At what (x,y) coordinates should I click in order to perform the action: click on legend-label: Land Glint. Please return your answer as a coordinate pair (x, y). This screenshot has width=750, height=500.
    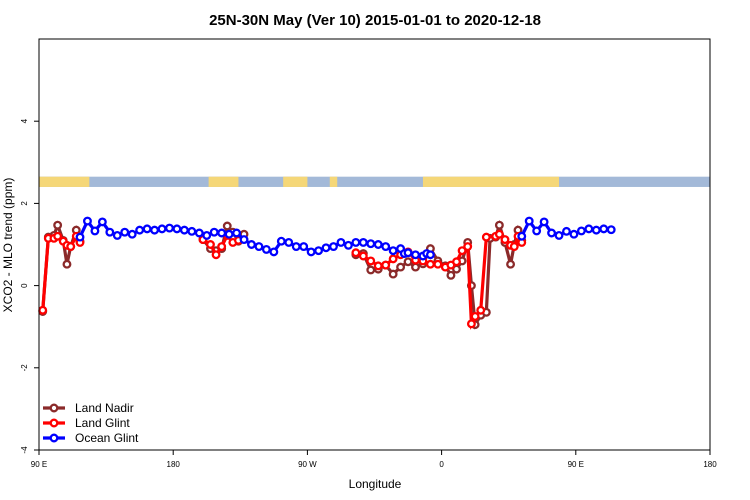
    Looking at the image, I should click on (102, 423).